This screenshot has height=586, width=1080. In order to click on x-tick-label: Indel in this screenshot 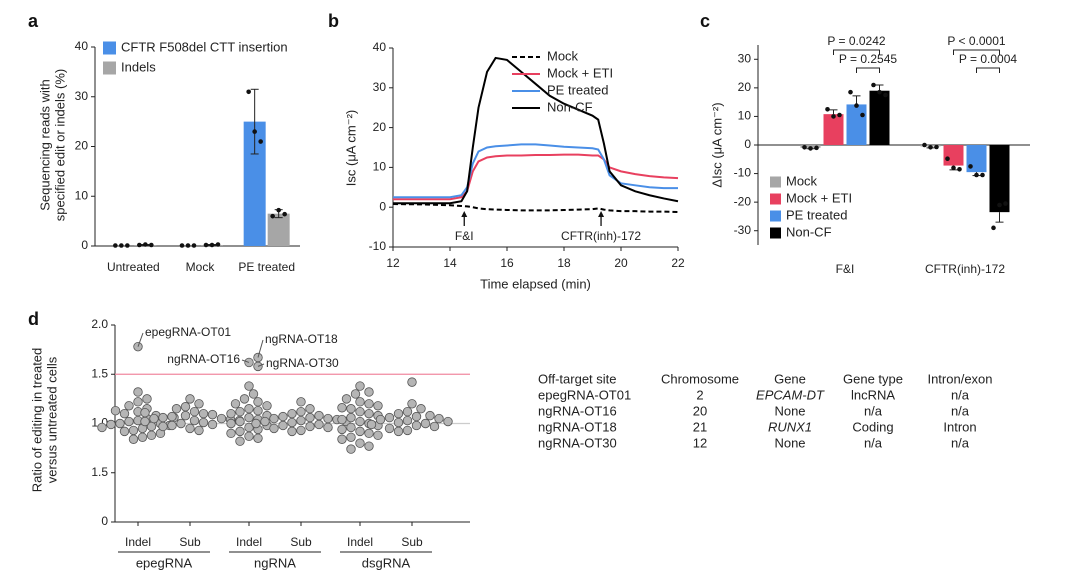, I will do `click(138, 542)`.